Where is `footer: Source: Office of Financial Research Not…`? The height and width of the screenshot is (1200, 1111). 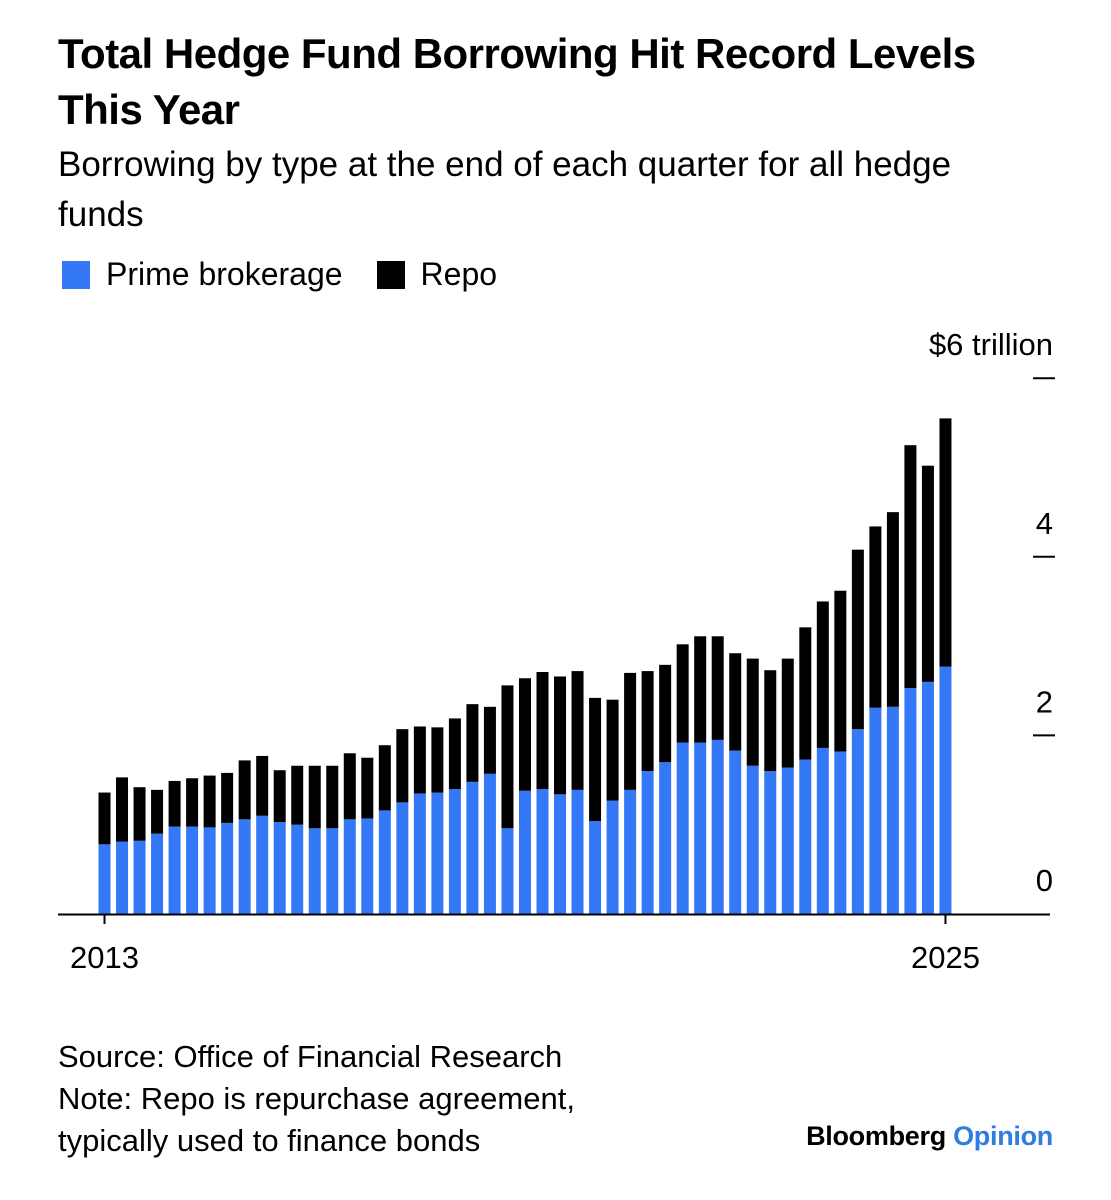
footer: Source: Office of Financial Research Not… is located at coordinates (316, 1099).